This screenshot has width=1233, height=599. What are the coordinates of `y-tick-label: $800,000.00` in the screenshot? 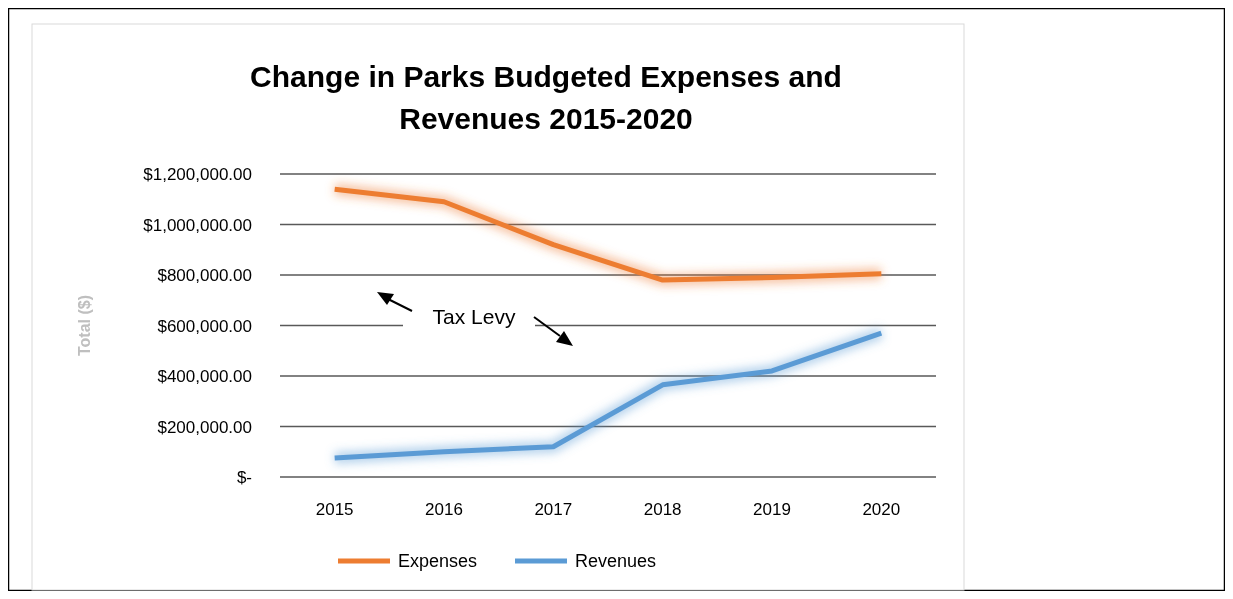 It's located at (204, 275).